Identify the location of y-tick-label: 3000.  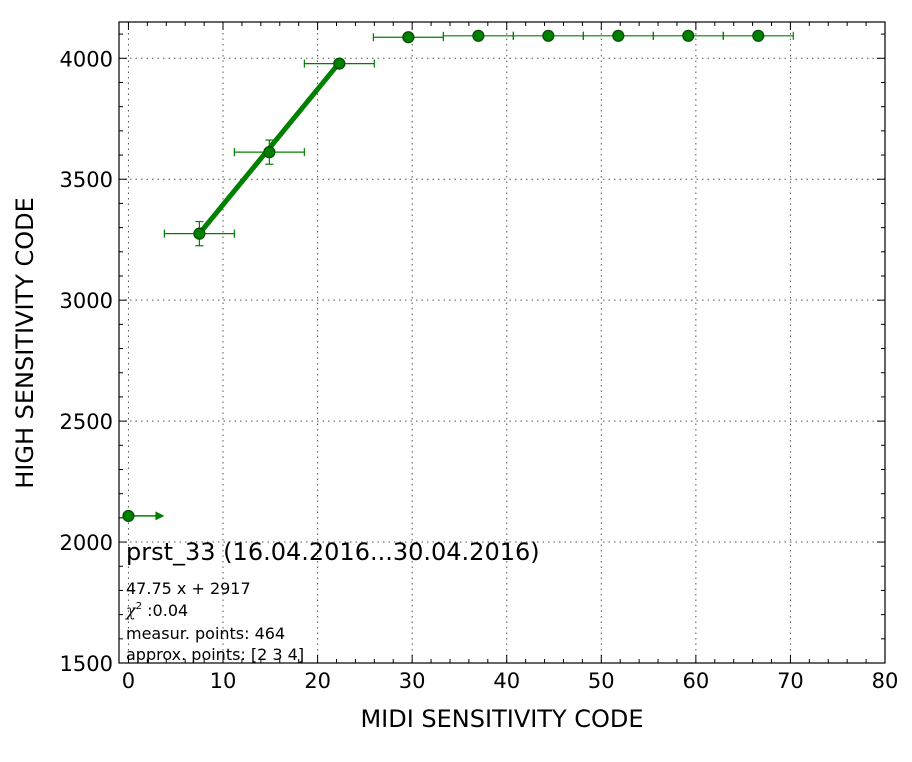
(86, 301).